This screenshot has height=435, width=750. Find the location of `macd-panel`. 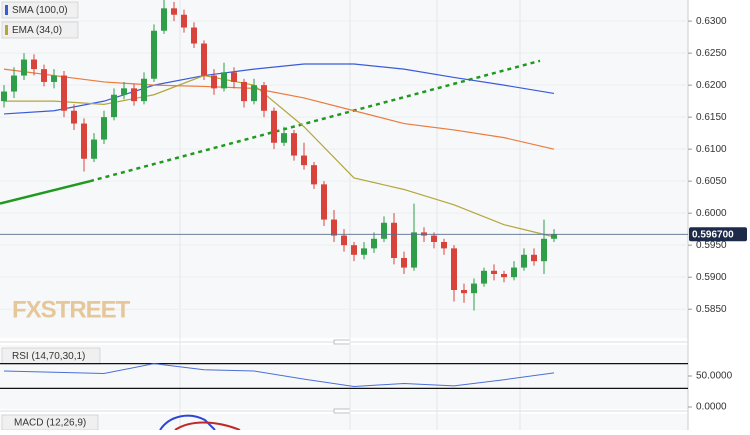

macd-panel is located at coordinates (344, 422).